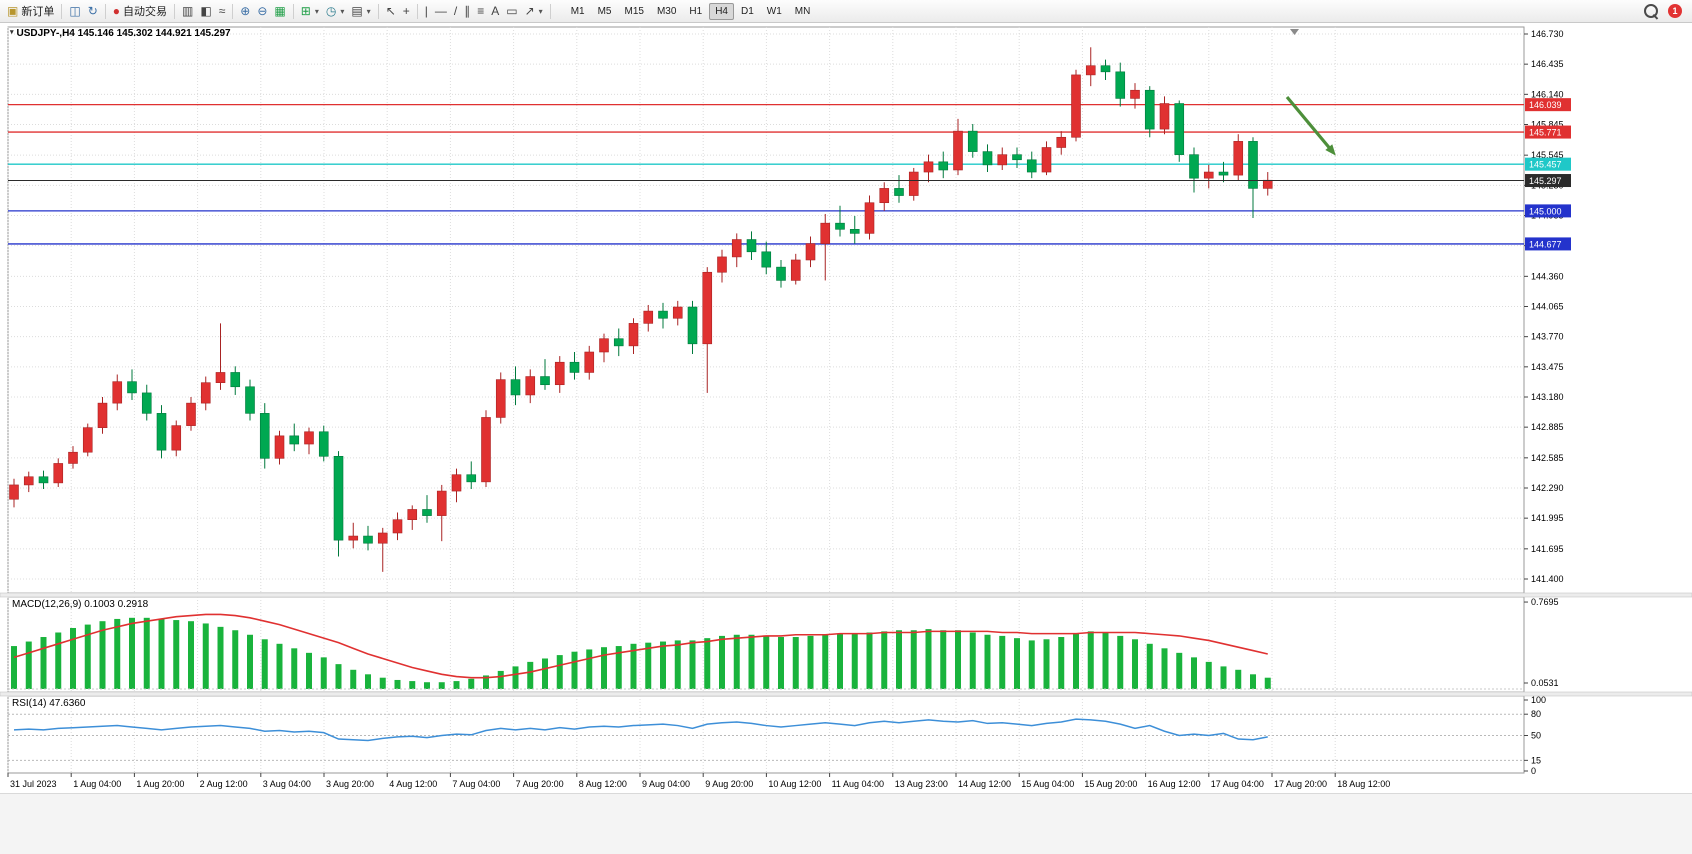  Describe the element at coordinates (140, 11) in the screenshot. I see `auto-trading-button: ● 自动交易` at that location.